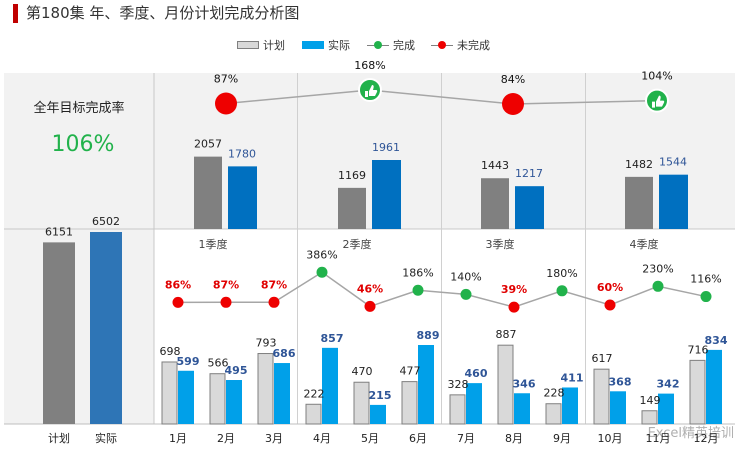  Describe the element at coordinates (188, 361) in the screenshot. I see `month-value-actual: 599` at that location.